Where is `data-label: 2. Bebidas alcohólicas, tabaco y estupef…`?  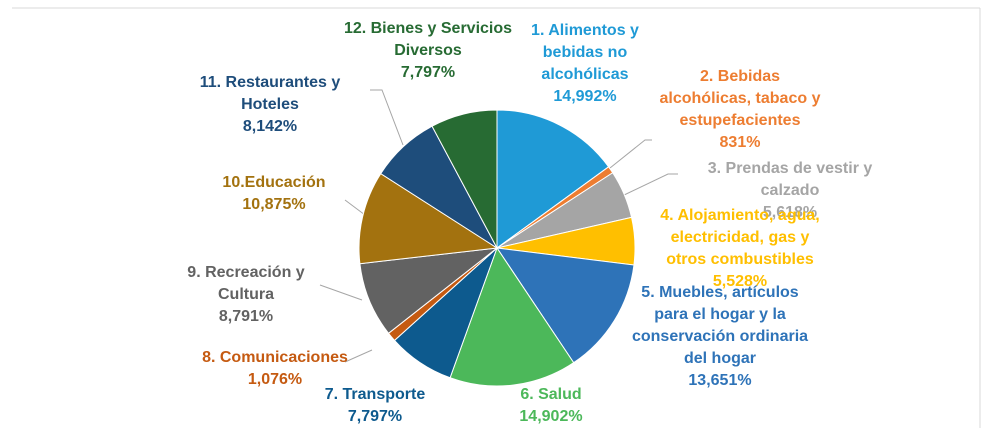
data-label: 2. Bebidas alcohólicas, tabaco y estupef… is located at coordinates (740, 110).